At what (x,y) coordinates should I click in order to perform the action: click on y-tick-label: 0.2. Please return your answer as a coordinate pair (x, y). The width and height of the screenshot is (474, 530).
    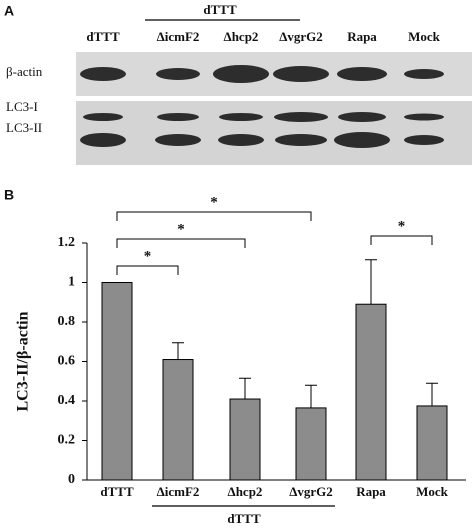
    Looking at the image, I should click on (67, 440).